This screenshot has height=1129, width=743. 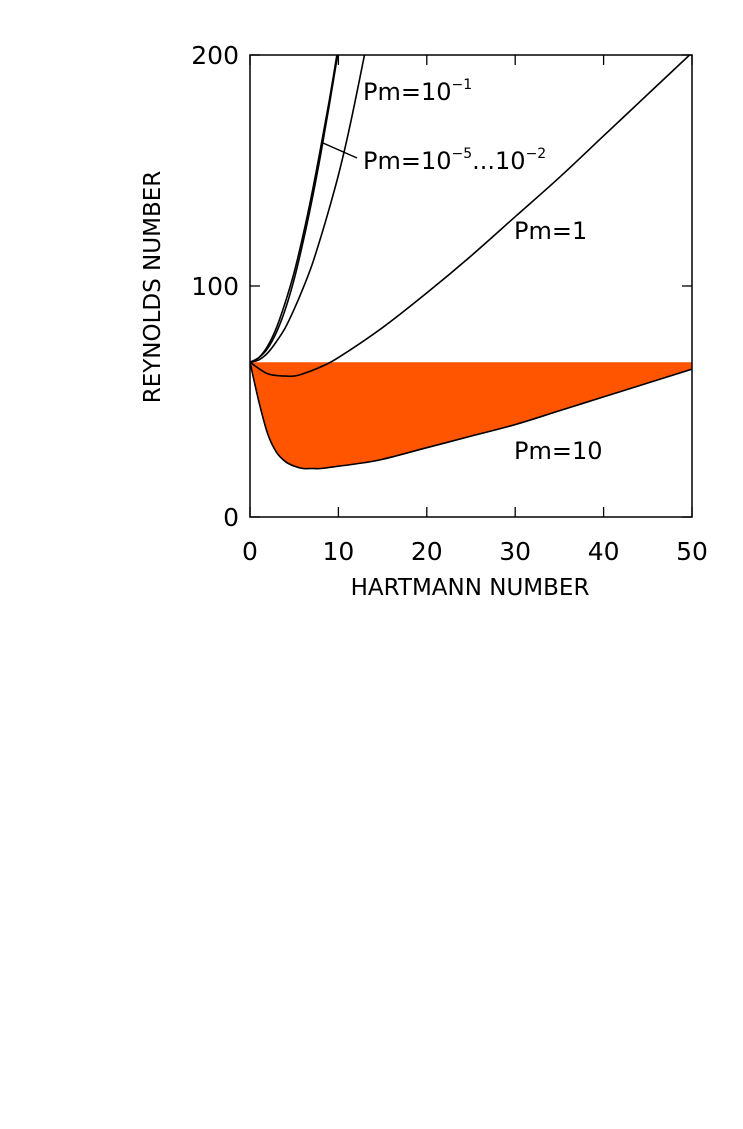 What do you see at coordinates (215, 286) in the screenshot?
I see `y-tick-label: 100` at bounding box center [215, 286].